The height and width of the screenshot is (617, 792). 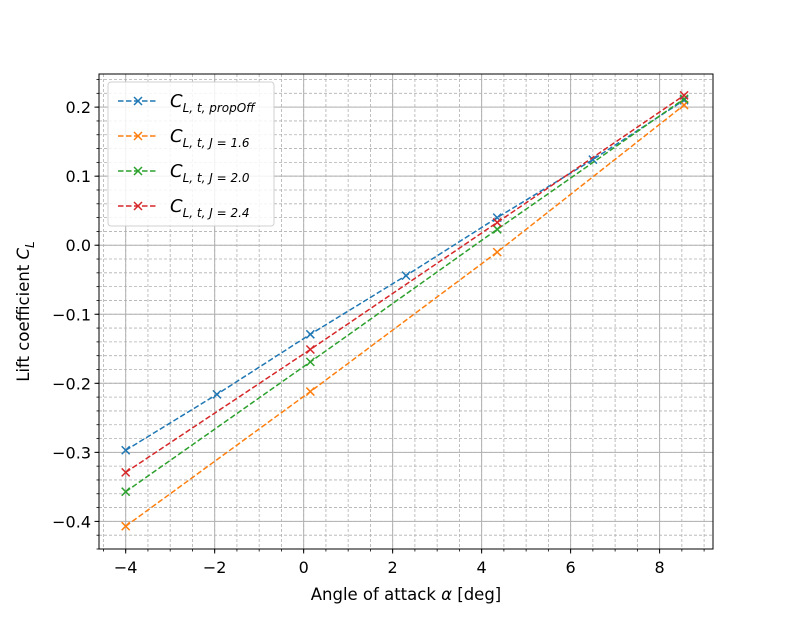 I want to click on legend-item: CL, t, J = 2.0, so click(x=184, y=173).